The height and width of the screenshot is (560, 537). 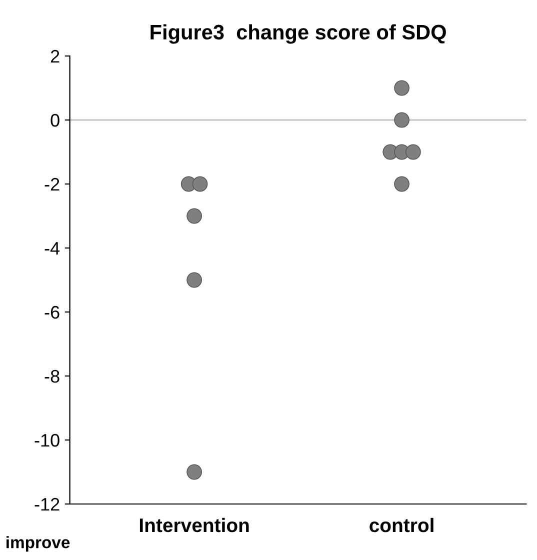 What do you see at coordinates (47, 504) in the screenshot?
I see `y-tick-label: -12` at bounding box center [47, 504].